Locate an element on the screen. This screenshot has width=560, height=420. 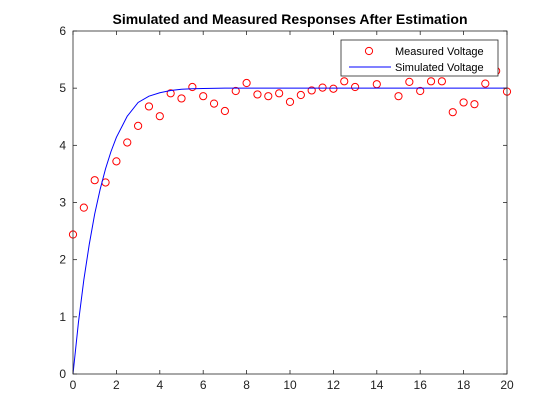
x-tick-label: 16 is located at coordinates (421, 385).